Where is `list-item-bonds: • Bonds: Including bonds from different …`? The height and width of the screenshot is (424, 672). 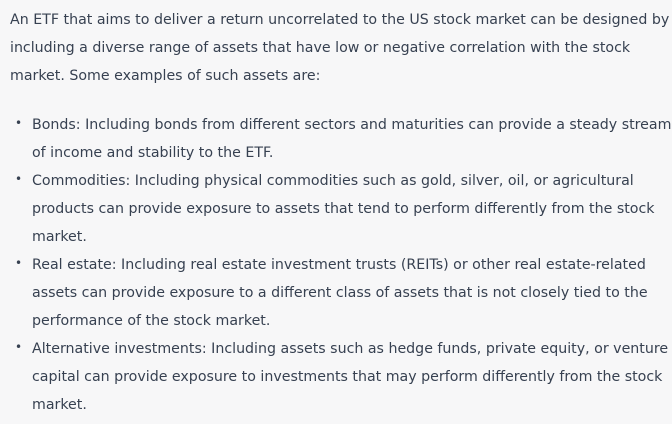 list-item-bonds: • Bonds: Including bonds from different … is located at coordinates (341, 139).